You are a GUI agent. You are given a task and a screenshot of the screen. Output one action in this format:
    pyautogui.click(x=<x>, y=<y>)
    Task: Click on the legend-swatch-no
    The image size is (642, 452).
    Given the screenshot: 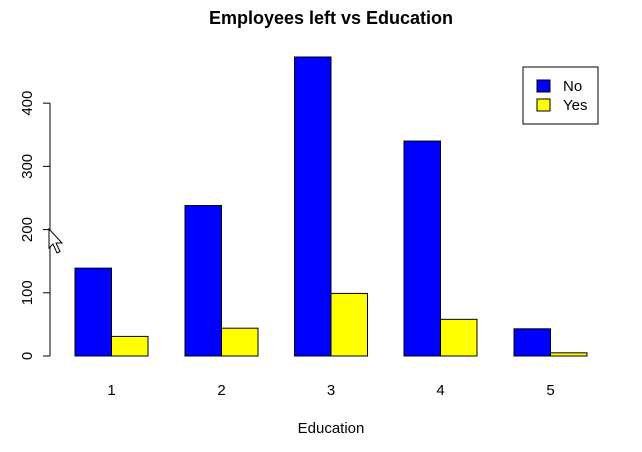 What is the action you would take?
    pyautogui.click(x=543, y=86)
    